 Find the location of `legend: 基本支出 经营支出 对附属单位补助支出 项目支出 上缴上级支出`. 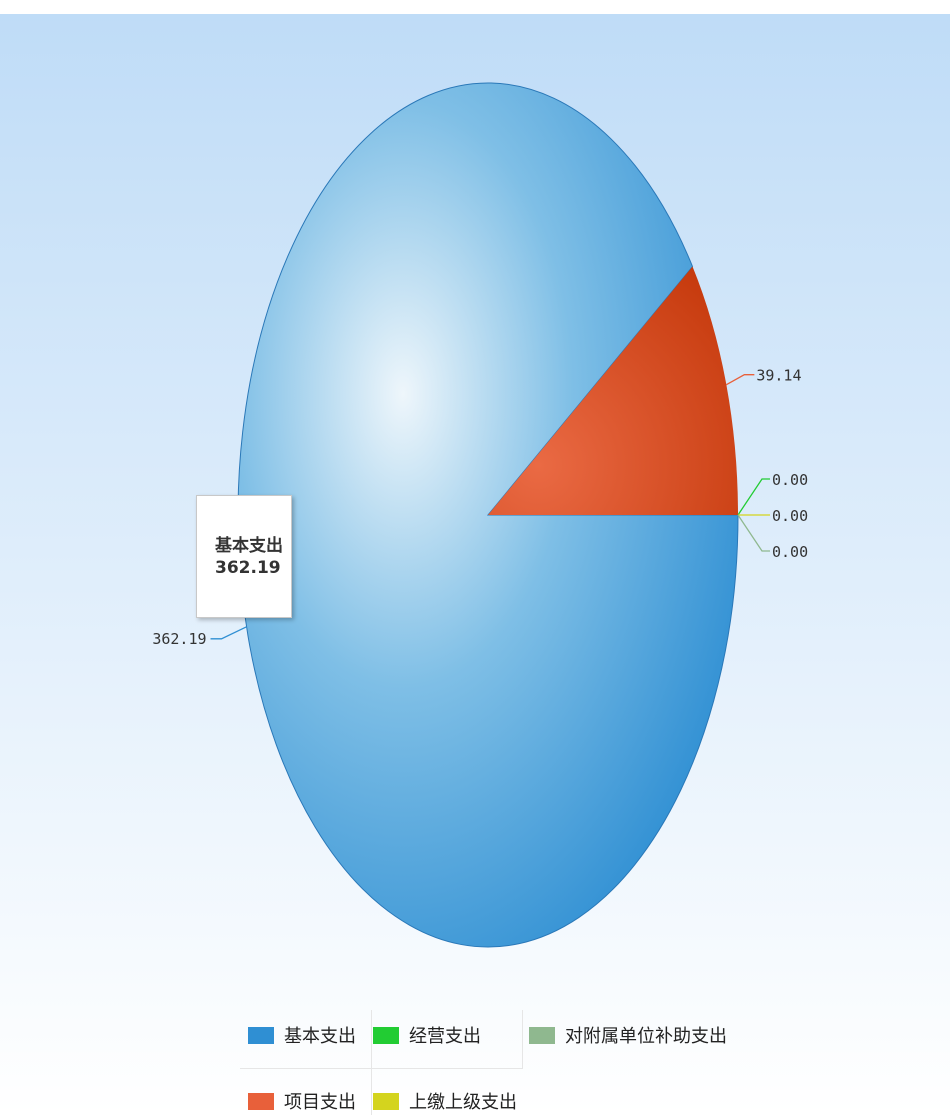

legend: 基本支出 经营支出 对附属单位补助支出 项目支出 上缴上级支出 is located at coordinates (520, 1062).